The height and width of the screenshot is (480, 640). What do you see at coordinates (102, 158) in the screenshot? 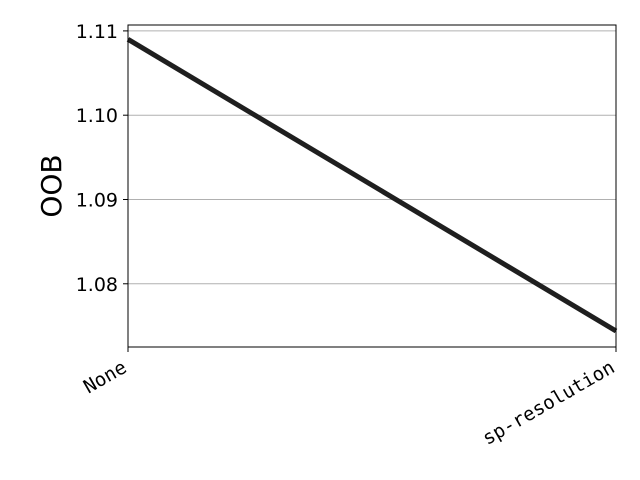
I see `y-axis-ticks: 1.08 1.09 1.10 1.11` at bounding box center [102, 158].